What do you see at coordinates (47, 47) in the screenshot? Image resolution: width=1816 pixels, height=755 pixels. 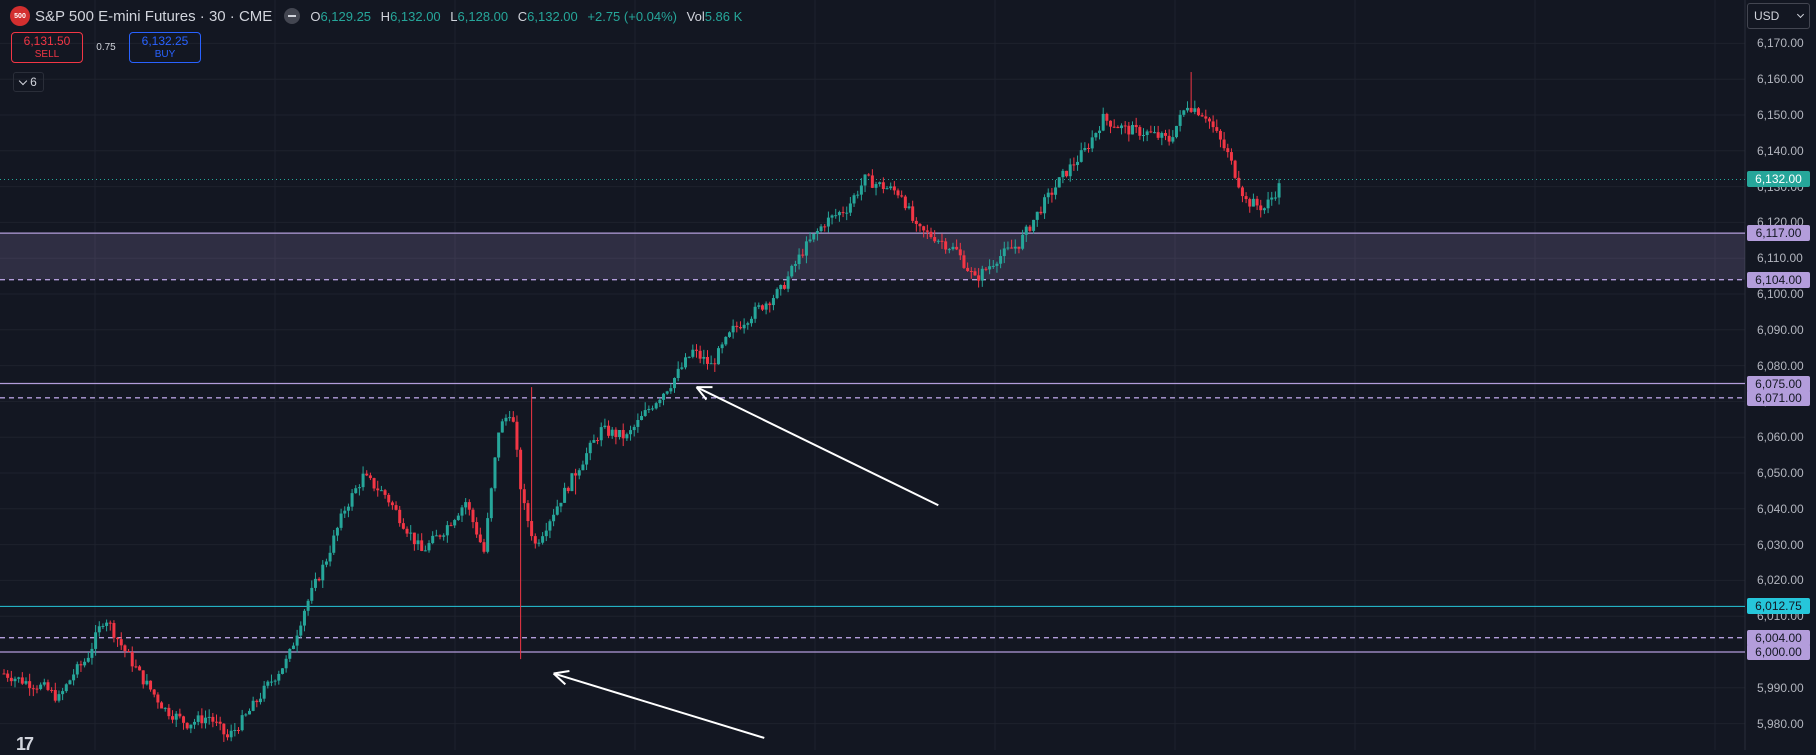 I see `sell-button: 6,131.50 SELL` at bounding box center [47, 47].